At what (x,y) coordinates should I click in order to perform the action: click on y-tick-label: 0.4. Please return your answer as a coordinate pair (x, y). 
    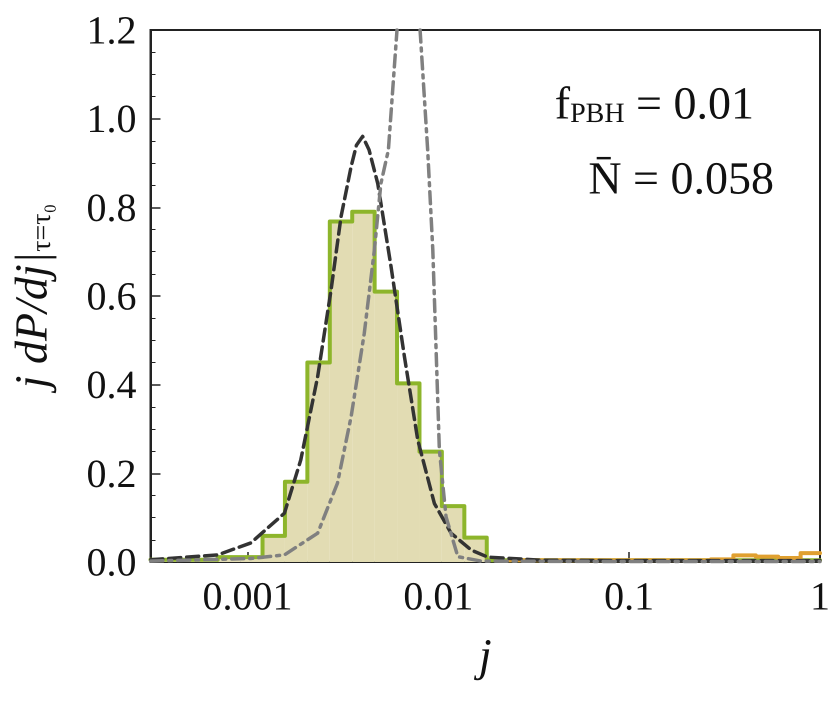
    Looking at the image, I should click on (111, 385).